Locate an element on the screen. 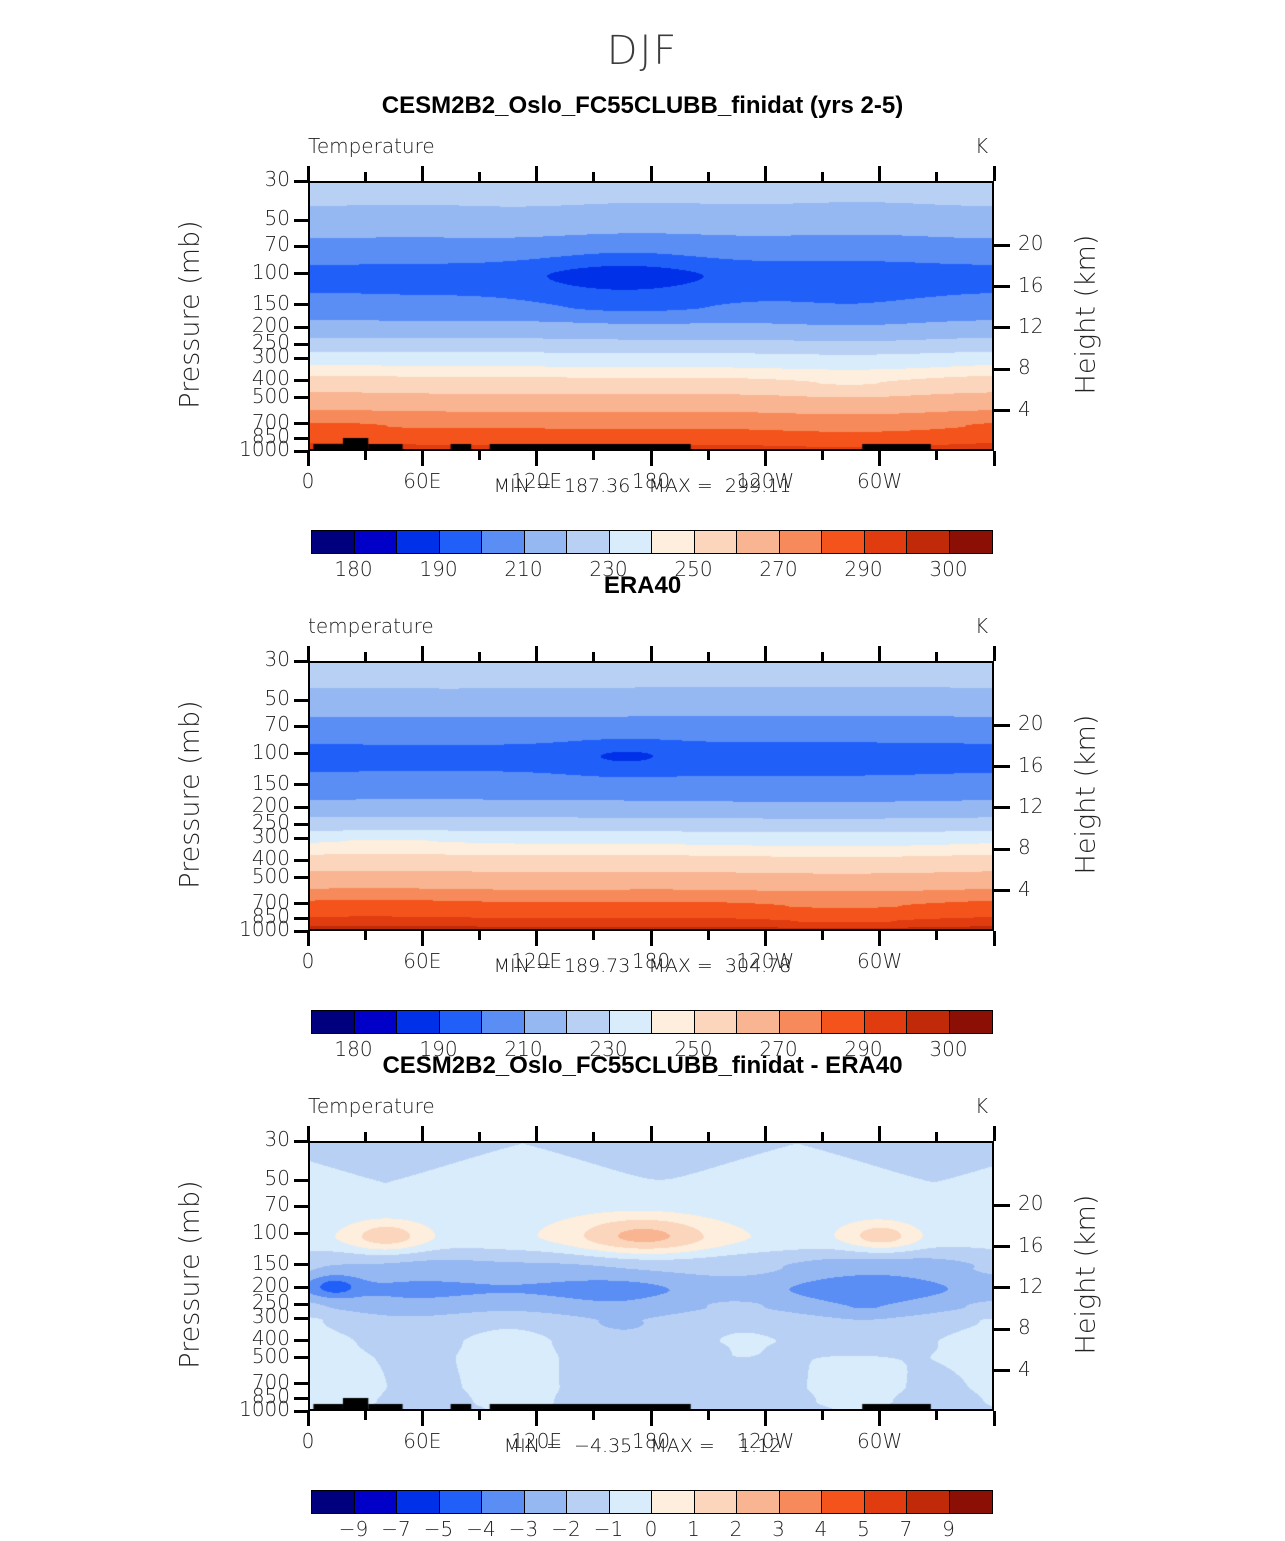 The height and width of the screenshot is (1541, 1285). x-tick-label: 0 is located at coordinates (308, 961).